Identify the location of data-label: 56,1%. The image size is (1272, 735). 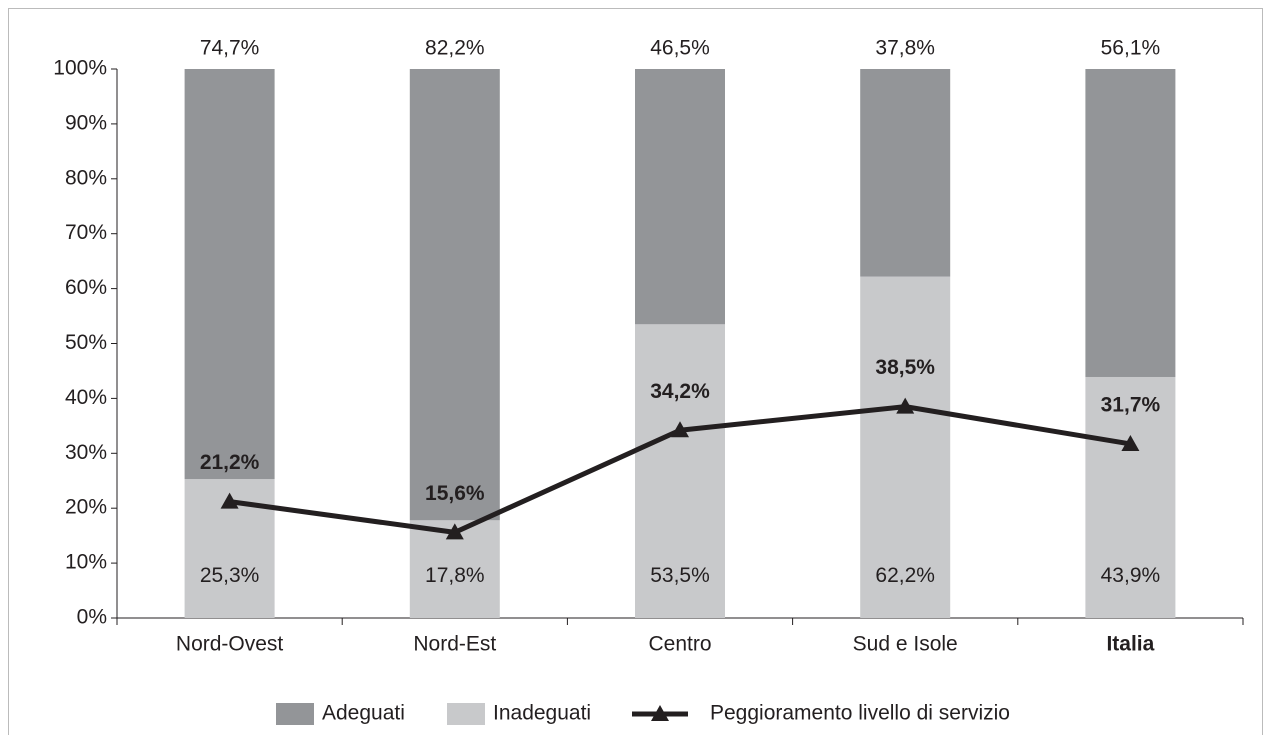
(1131, 48).